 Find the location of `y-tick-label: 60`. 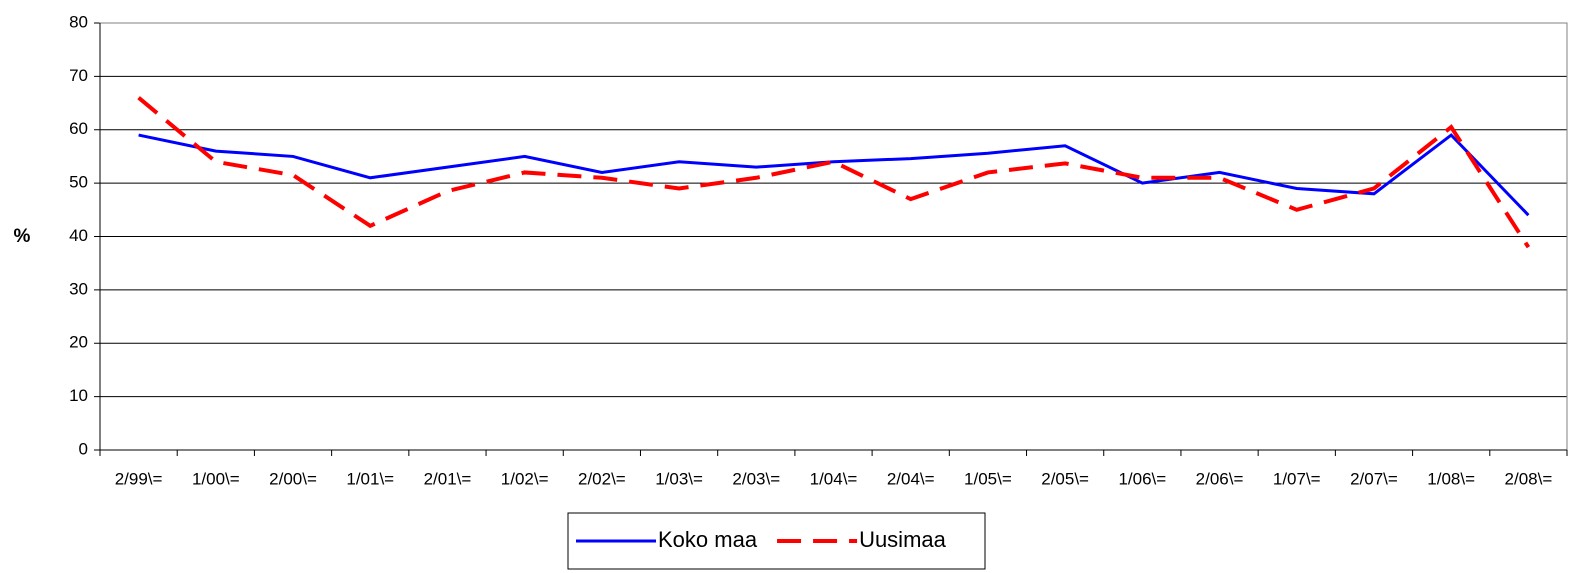

y-tick-label: 60 is located at coordinates (78, 128).